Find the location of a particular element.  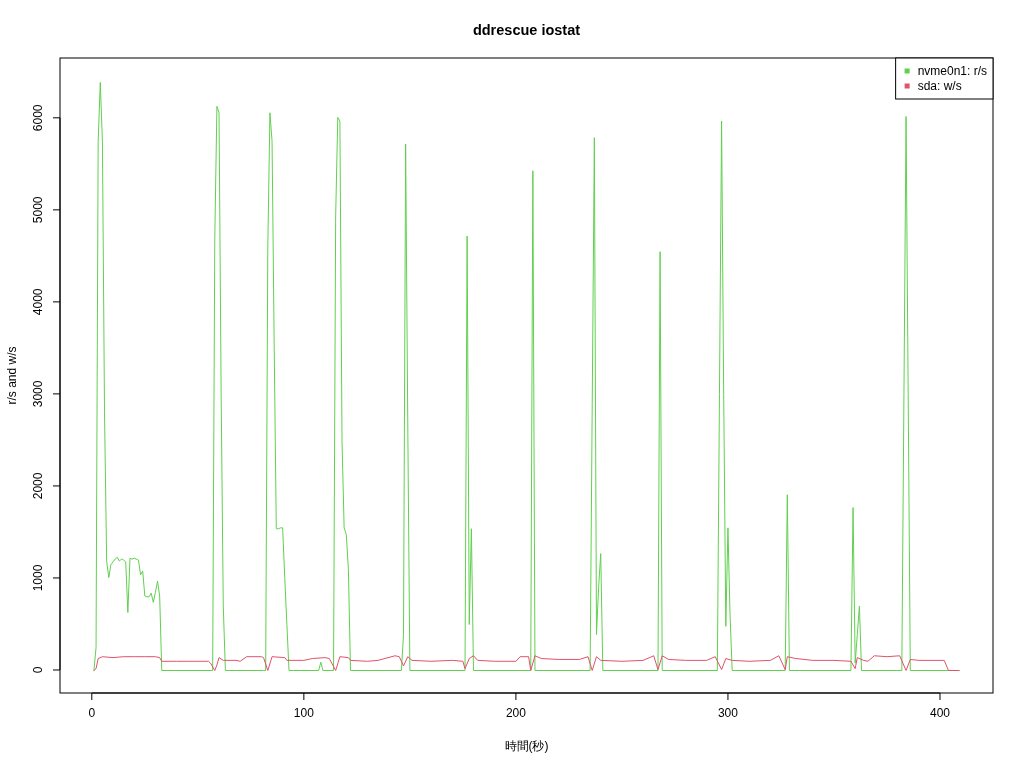

y-tick-label: 3000 is located at coordinates (38, 394).